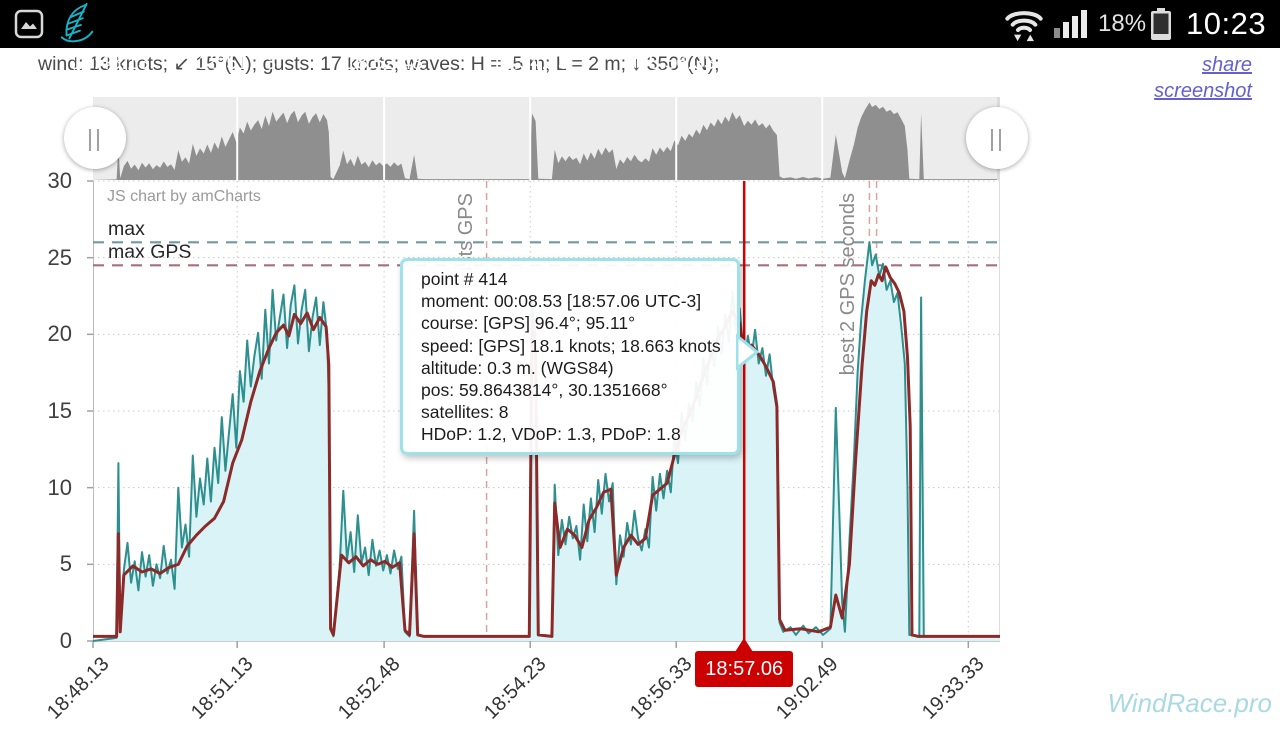 This screenshot has width=1280, height=748. I want to click on amcharts-credit: JS chart by amCharts, so click(184, 196).